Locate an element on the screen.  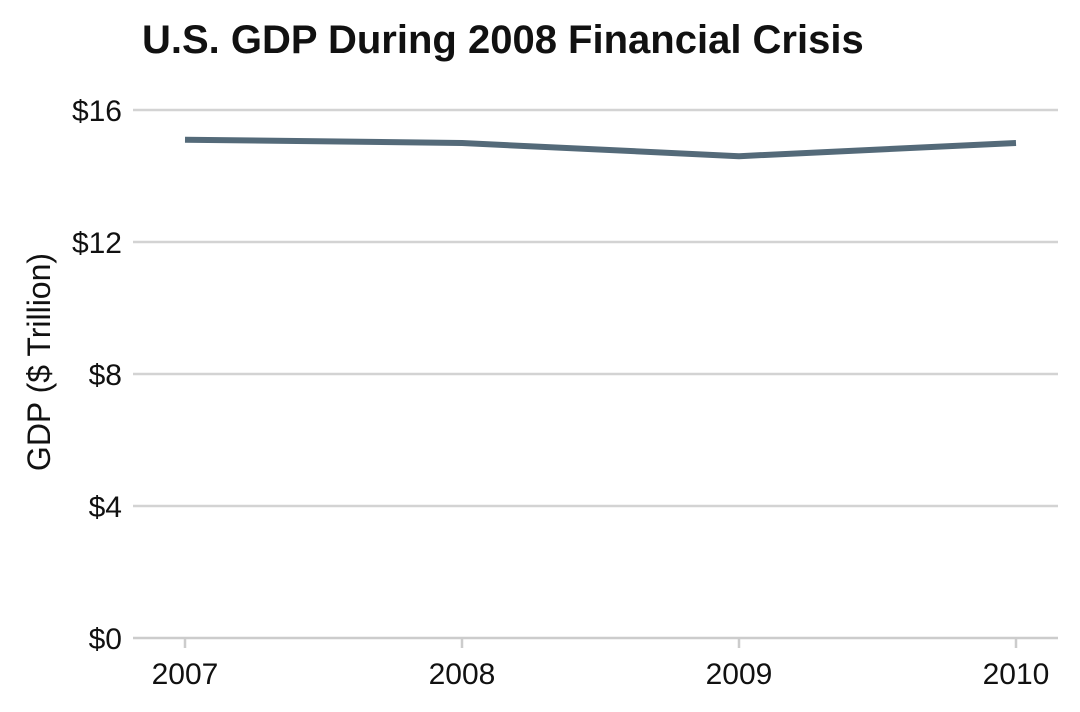
x-axis-tick-labels: 2007 2008 2009 2010 is located at coordinates (601, 674).